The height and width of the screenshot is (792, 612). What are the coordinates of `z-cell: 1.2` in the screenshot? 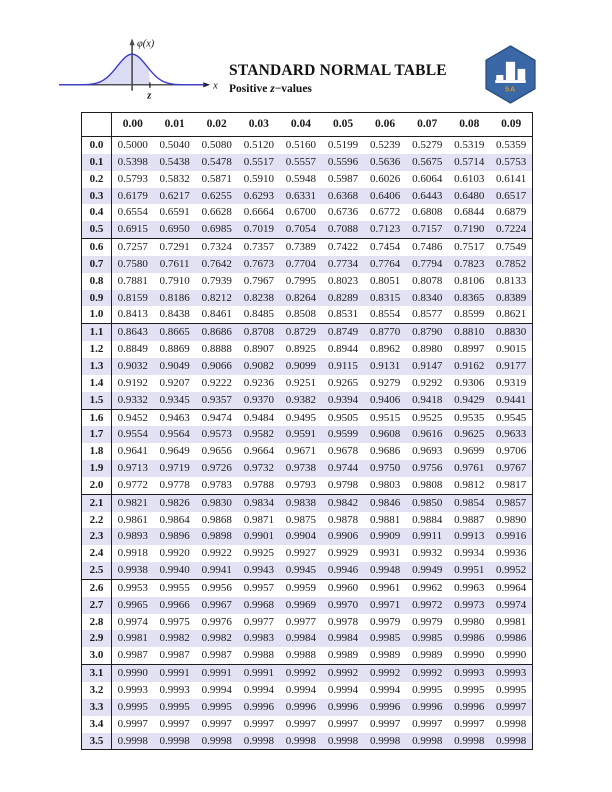 It's located at (96, 349).